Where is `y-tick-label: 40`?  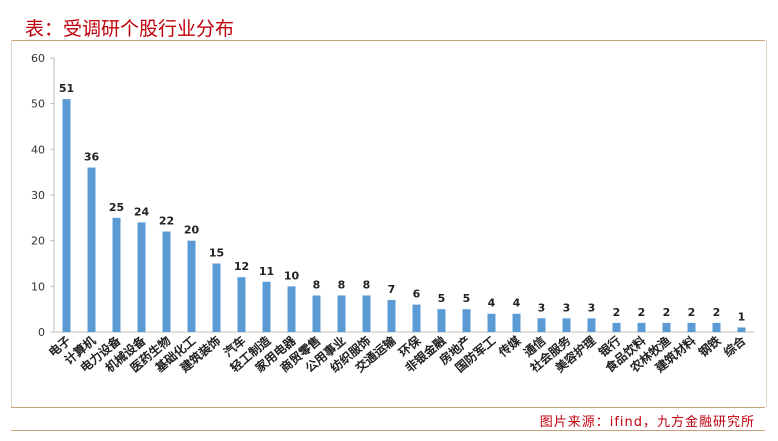
y-tick-label: 40 is located at coordinates (38, 149).